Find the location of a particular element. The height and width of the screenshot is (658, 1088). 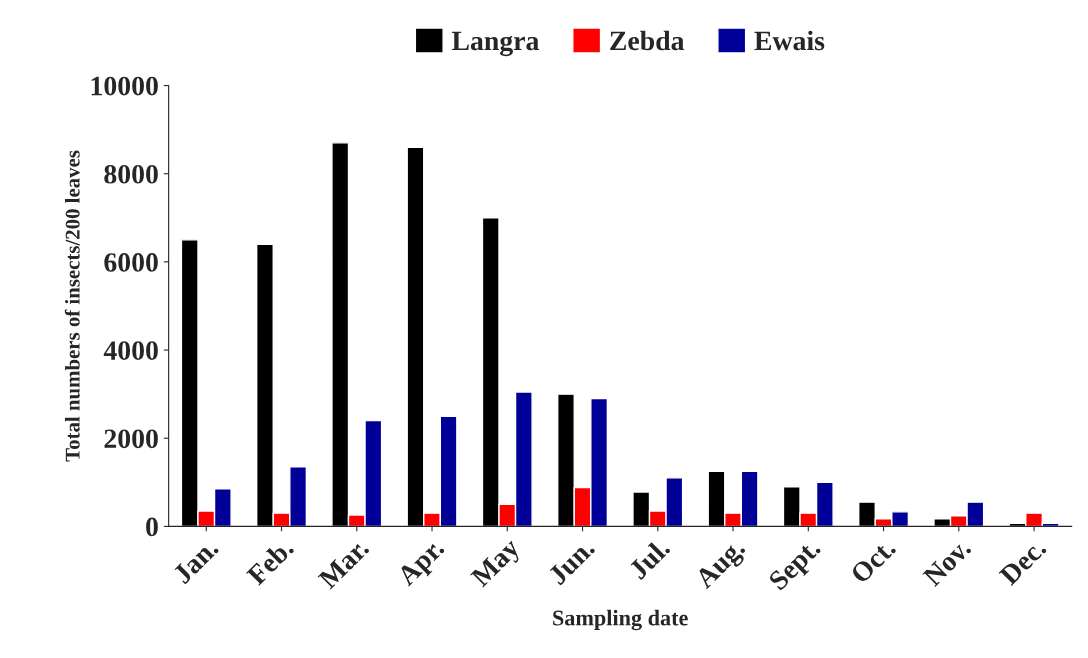

y-tick-label: 0 is located at coordinates (152, 527).